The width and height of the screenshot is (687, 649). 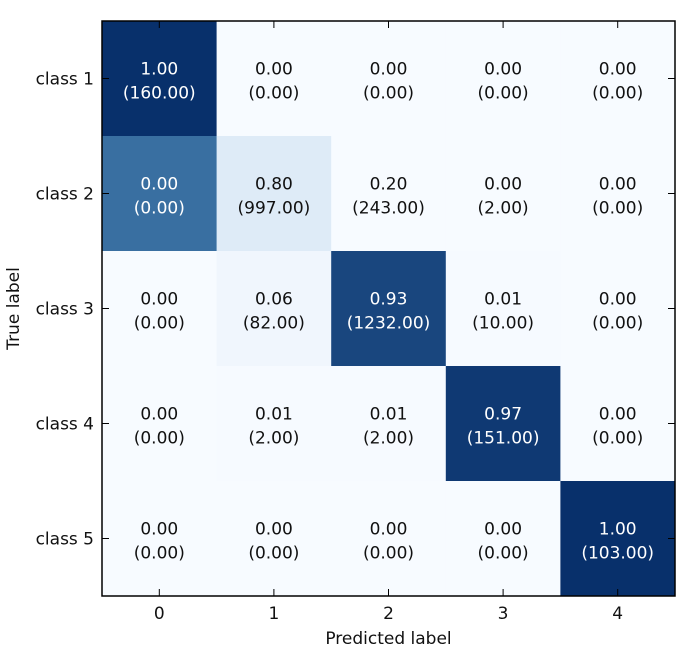 What do you see at coordinates (388, 639) in the screenshot?
I see `x-axis-title: Predicted label` at bounding box center [388, 639].